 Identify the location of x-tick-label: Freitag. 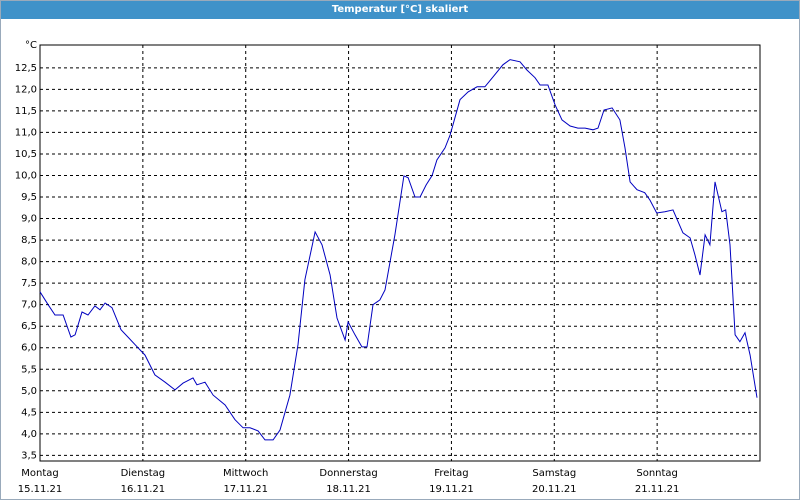
(451, 473).